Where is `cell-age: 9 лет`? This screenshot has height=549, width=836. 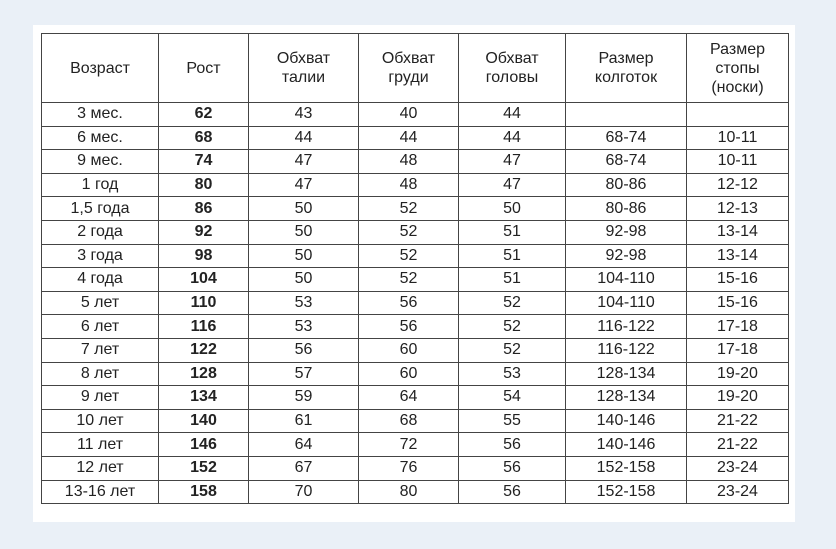 cell-age: 9 лет is located at coordinates (100, 397).